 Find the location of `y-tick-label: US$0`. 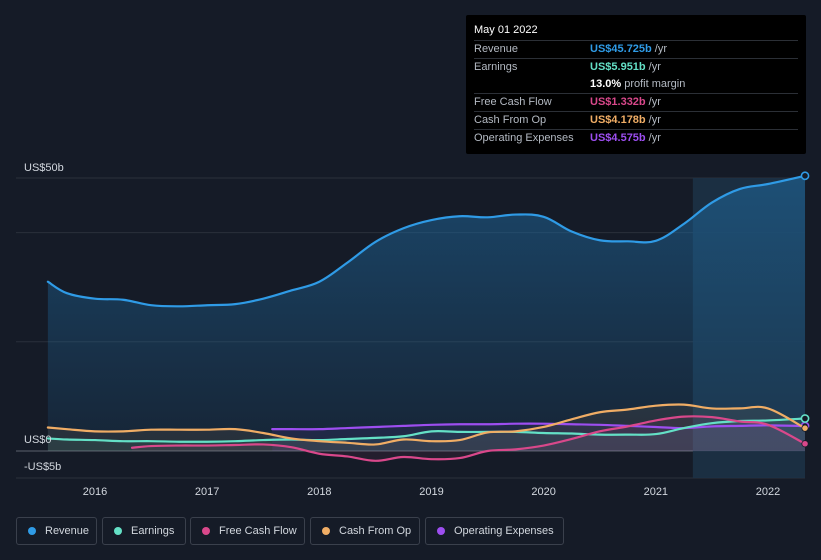

y-tick-label: US$0 is located at coordinates (38, 440).